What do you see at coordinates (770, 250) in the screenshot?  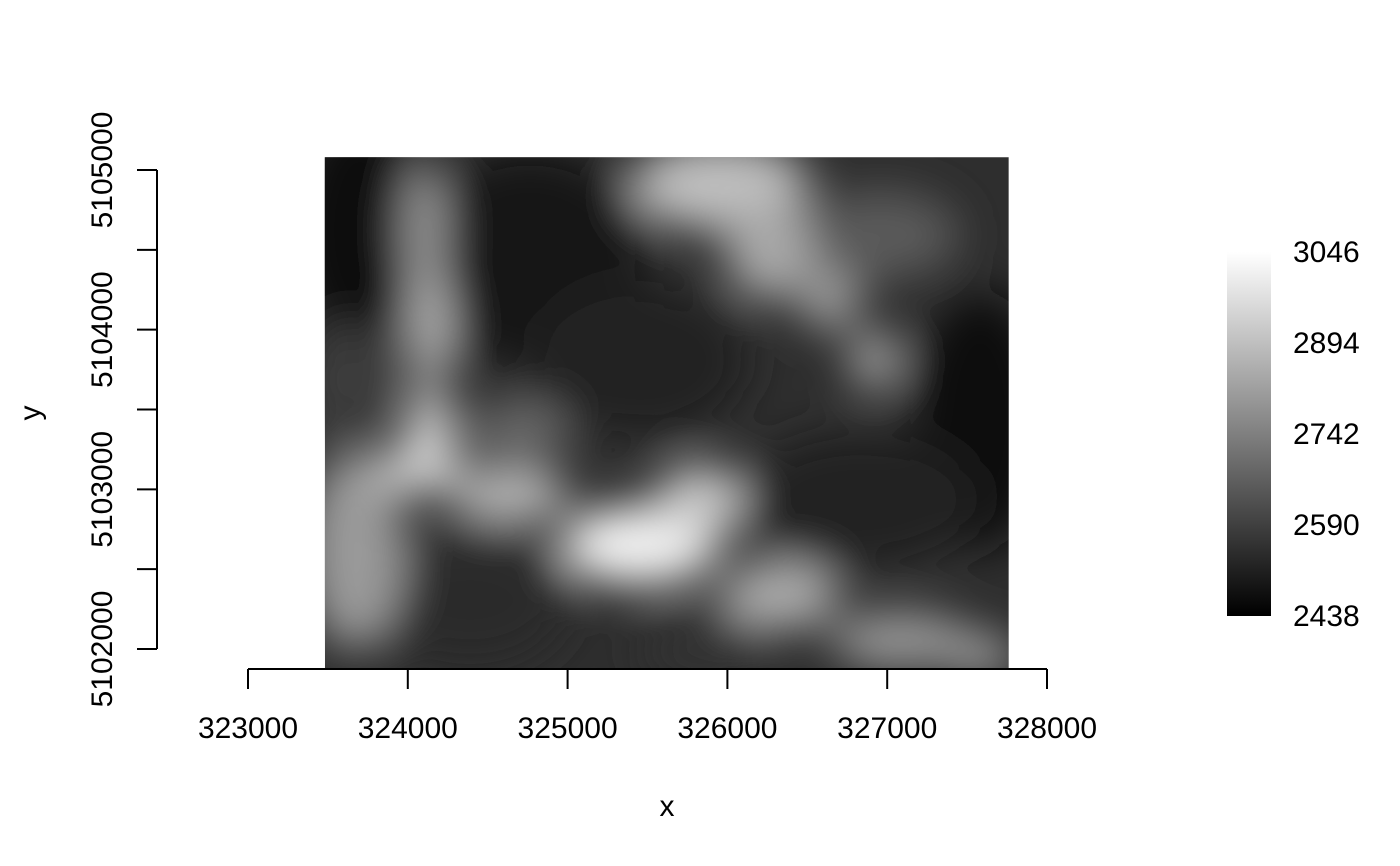 I see `ridge-north-mid` at bounding box center [770, 250].